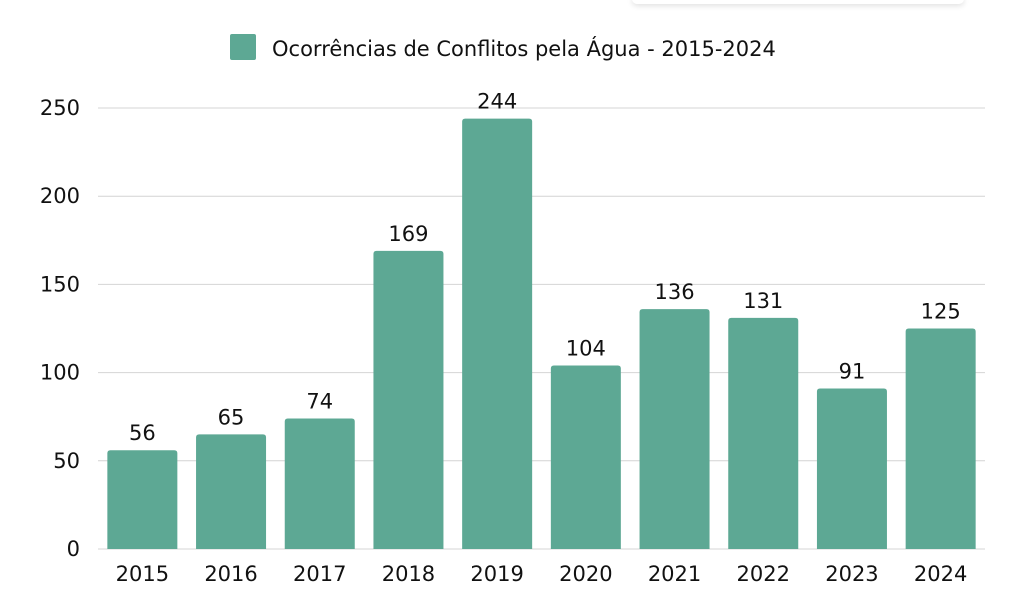  What do you see at coordinates (319, 574) in the screenshot?
I see `x-tick-label-2017: 2017` at bounding box center [319, 574].